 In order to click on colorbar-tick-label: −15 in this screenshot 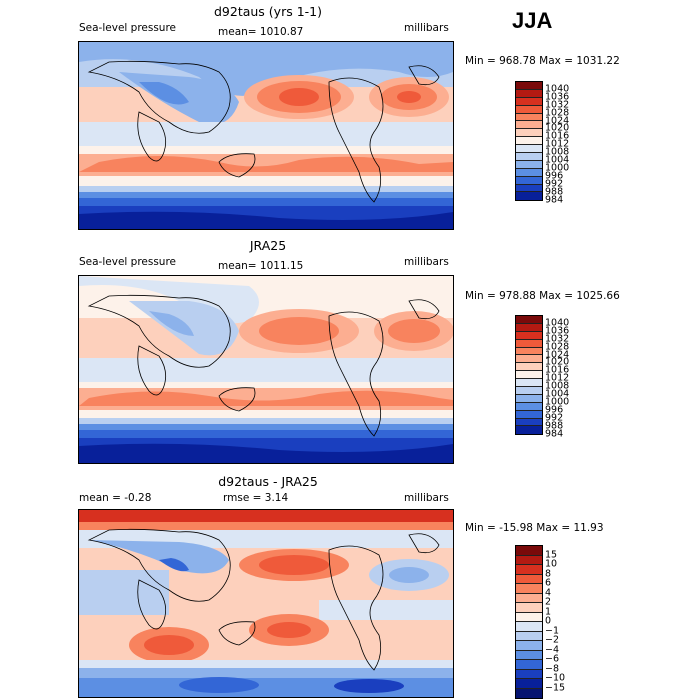, I will do `click(555, 687)`.